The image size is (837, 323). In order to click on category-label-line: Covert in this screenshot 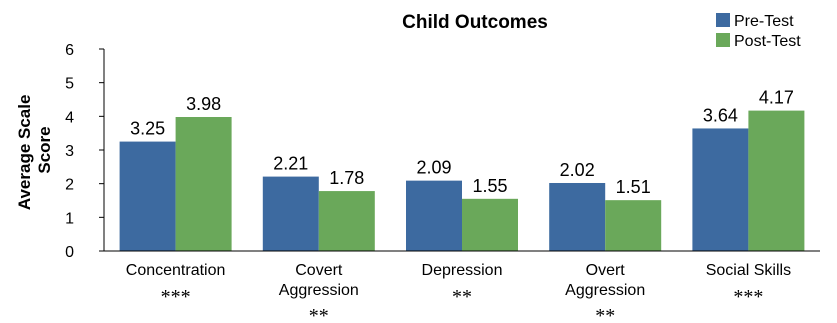, I will do `click(319, 270)`.